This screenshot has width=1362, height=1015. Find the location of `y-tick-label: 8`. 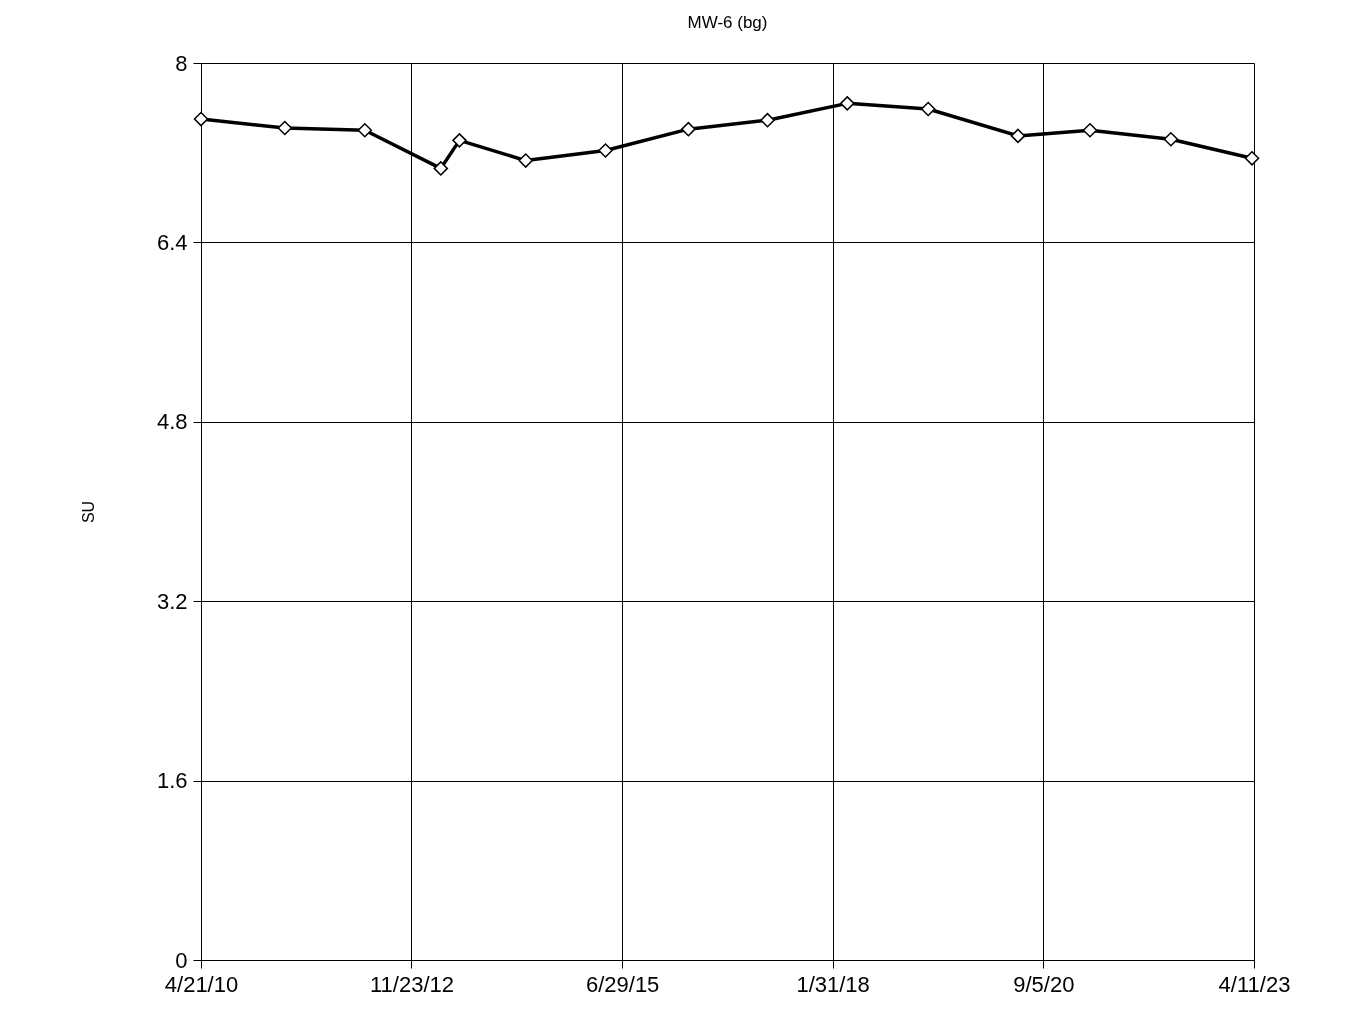

y-tick-label: 8 is located at coordinates (181, 63).